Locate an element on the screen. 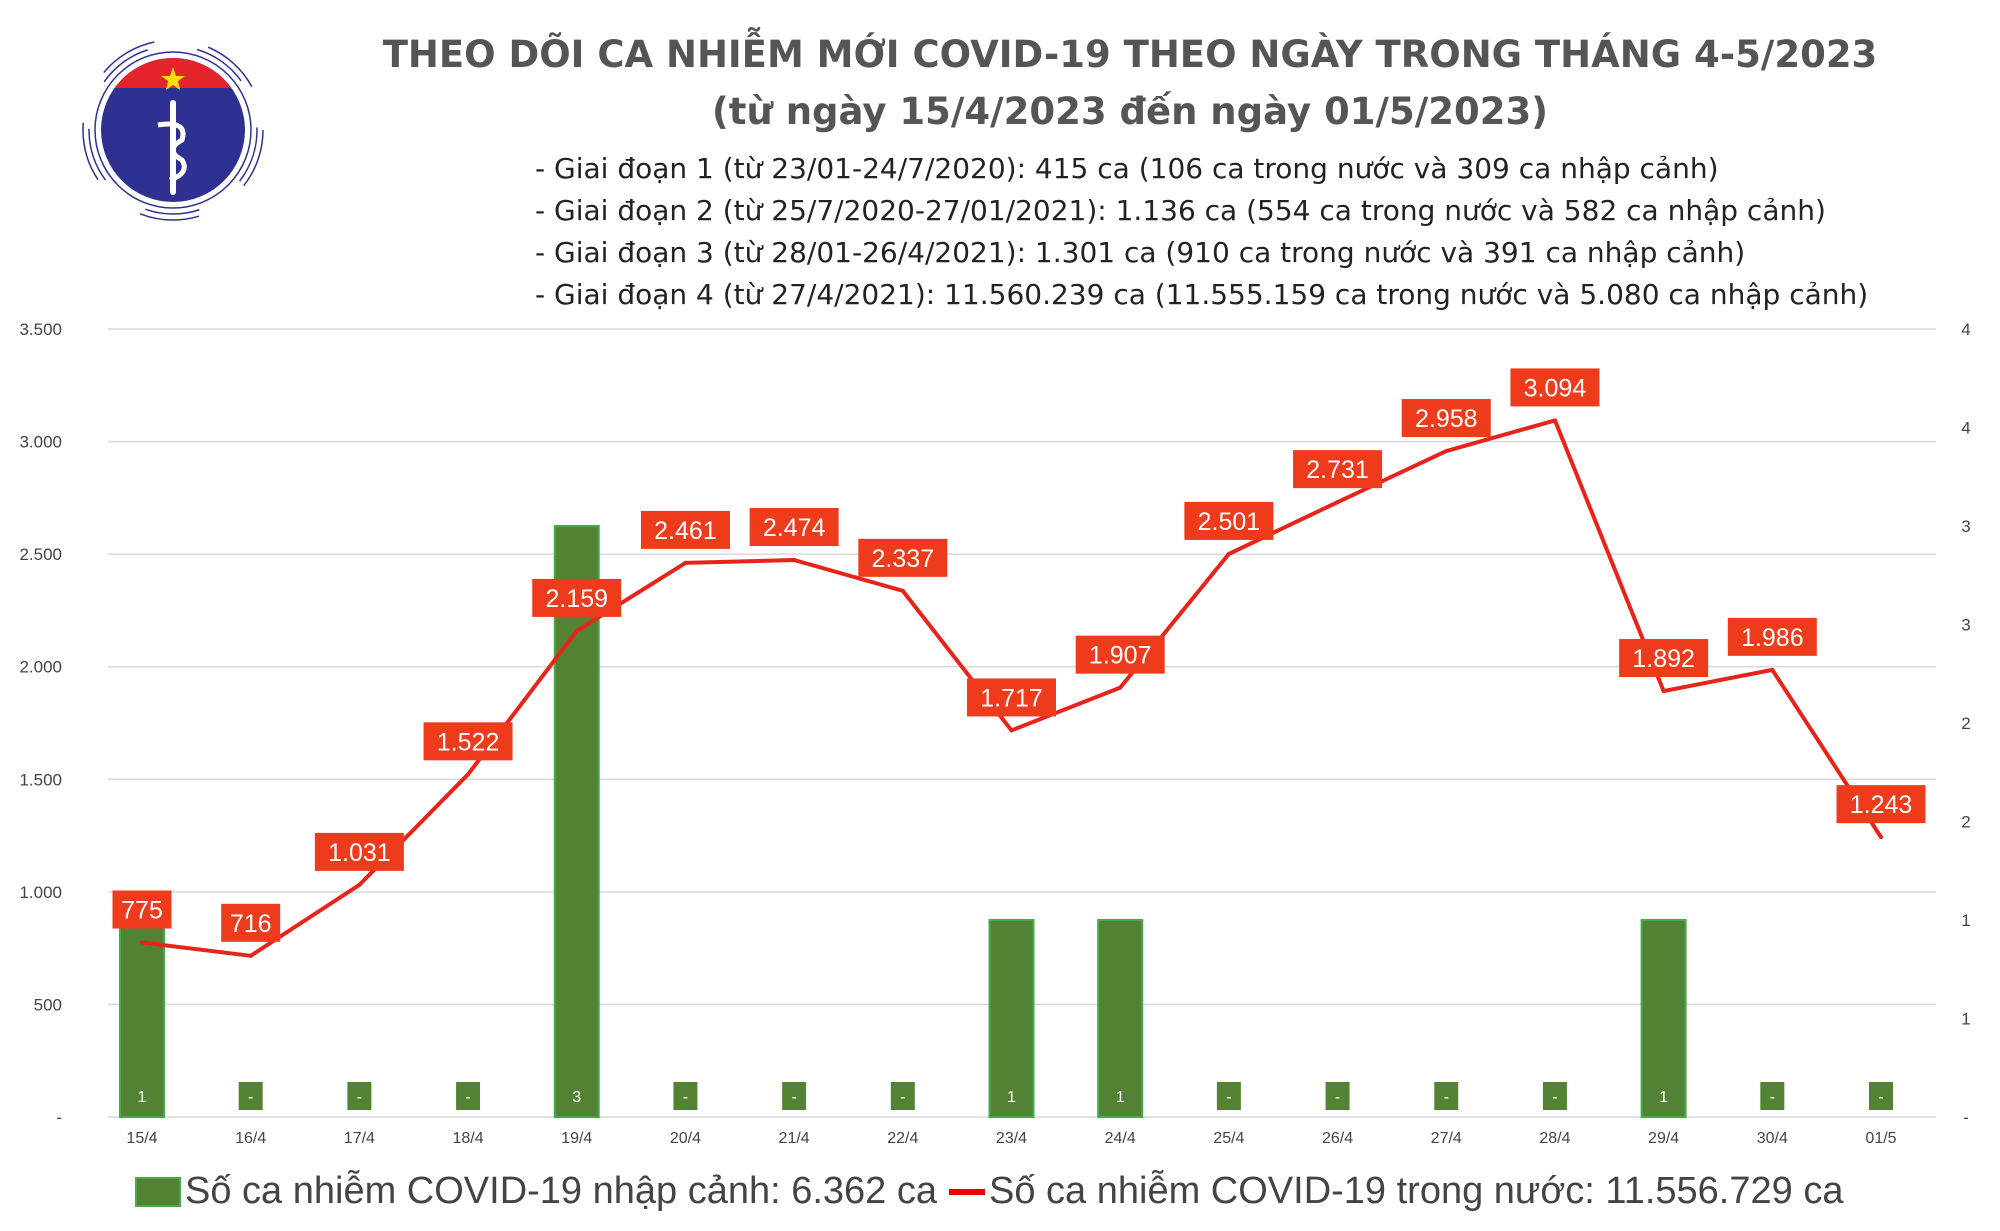 This screenshot has width=2000, height=1231. left-axis-tick: 500 is located at coordinates (48, 1004).